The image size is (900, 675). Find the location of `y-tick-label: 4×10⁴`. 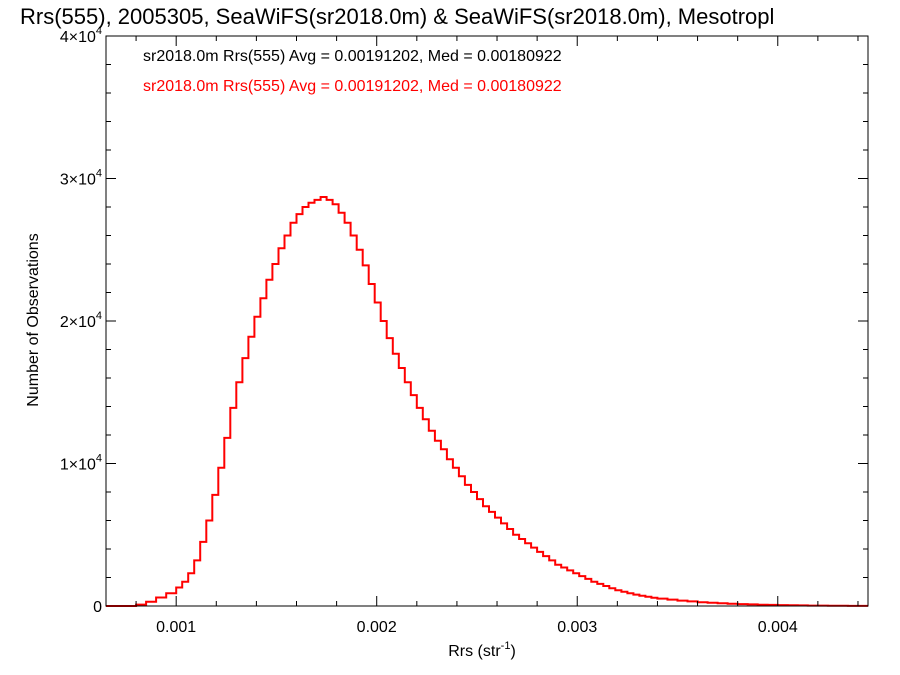

y-tick-label: 4×10⁴ is located at coordinates (81, 35).